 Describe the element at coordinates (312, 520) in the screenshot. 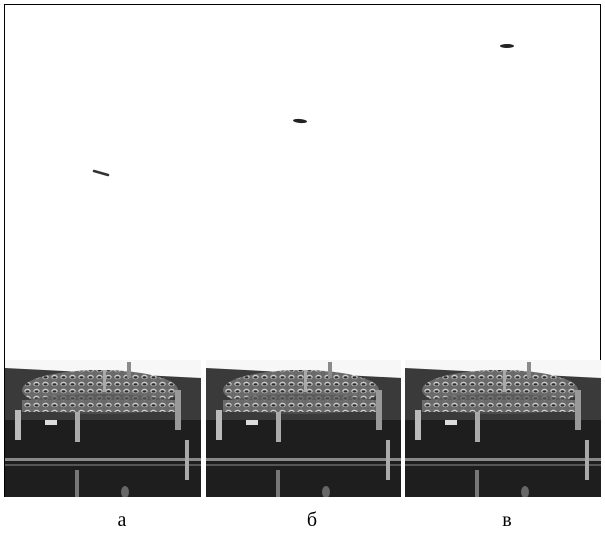

I see `panel-label: б` at that location.